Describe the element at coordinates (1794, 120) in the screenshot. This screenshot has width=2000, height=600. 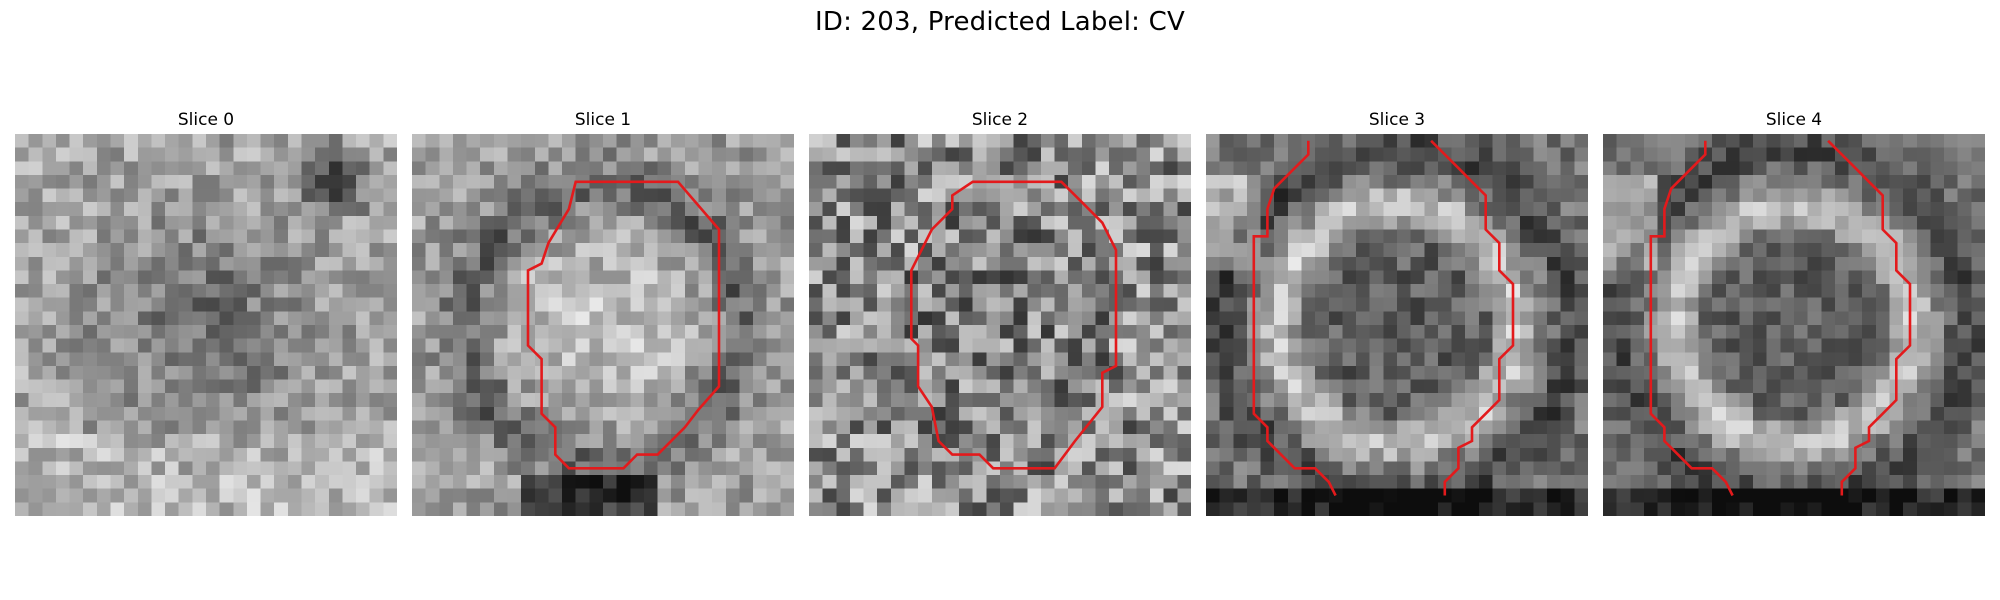
I see `slice-title-4: Slice 4` at that location.